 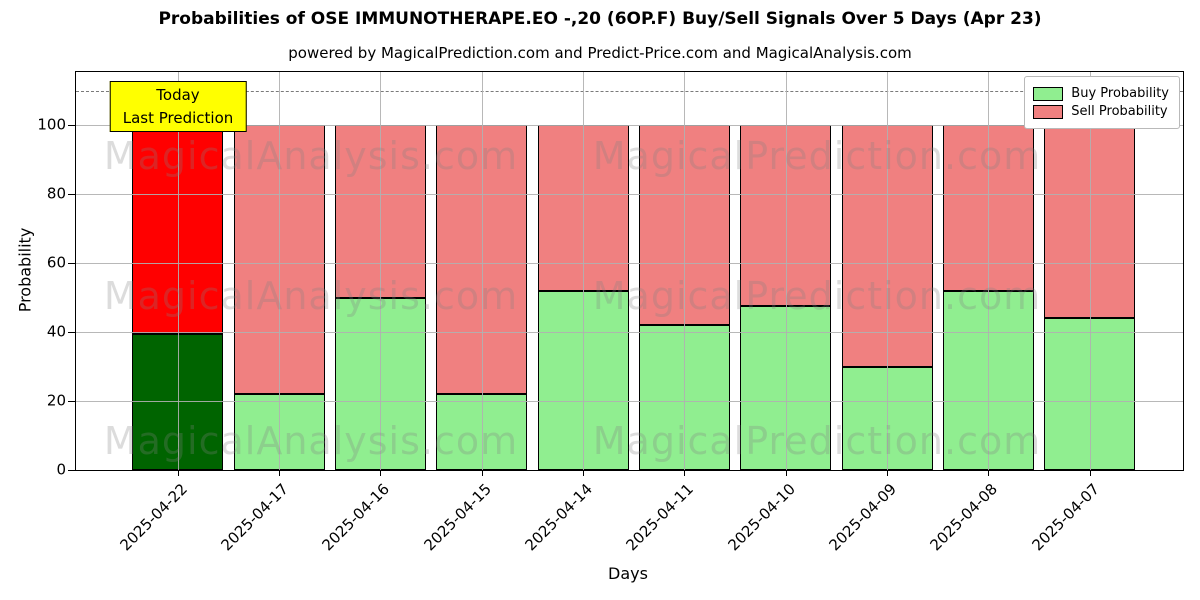 I want to click on x-tick-label: 2025-04-16, so click(x=356, y=517).